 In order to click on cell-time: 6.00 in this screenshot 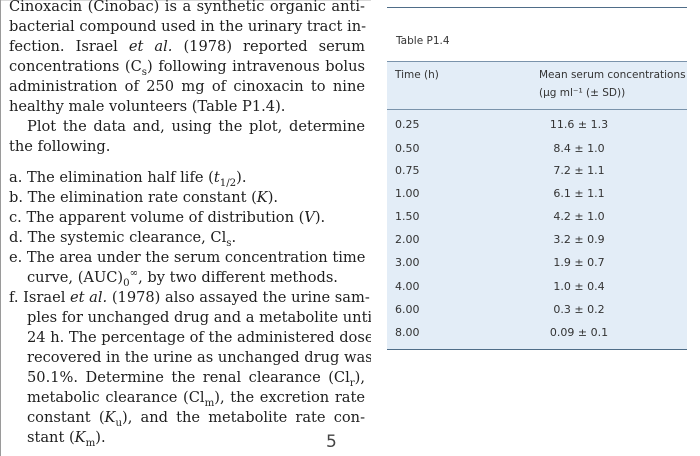, I will do `click(407, 309)`.